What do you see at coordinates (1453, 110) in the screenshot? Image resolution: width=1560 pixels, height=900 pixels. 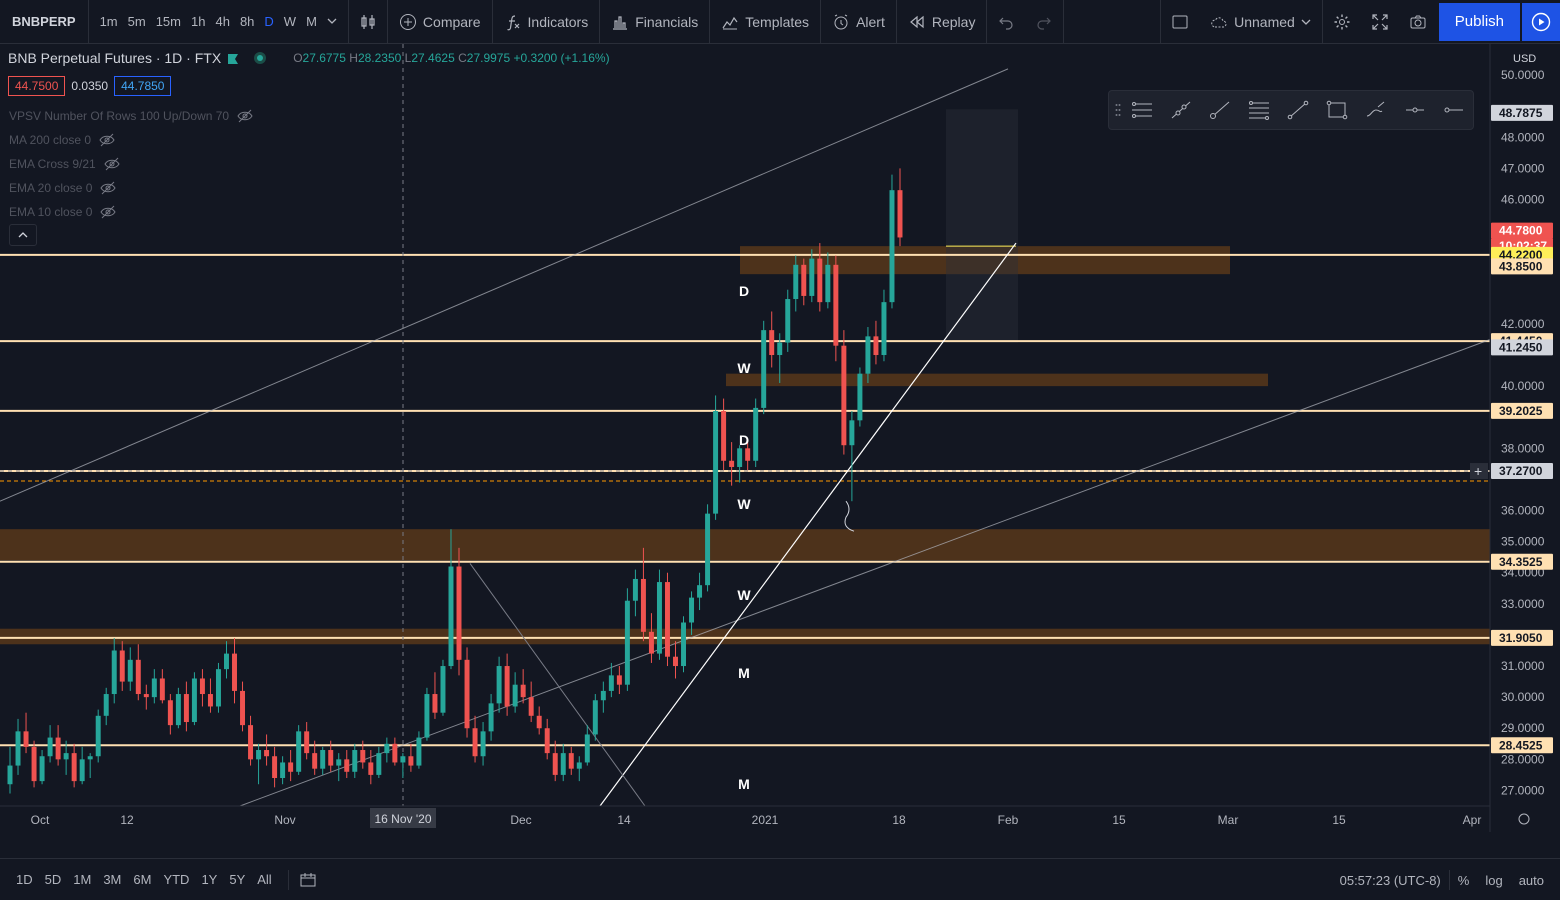 I see `horizontal-line-tool-icon` at bounding box center [1453, 110].